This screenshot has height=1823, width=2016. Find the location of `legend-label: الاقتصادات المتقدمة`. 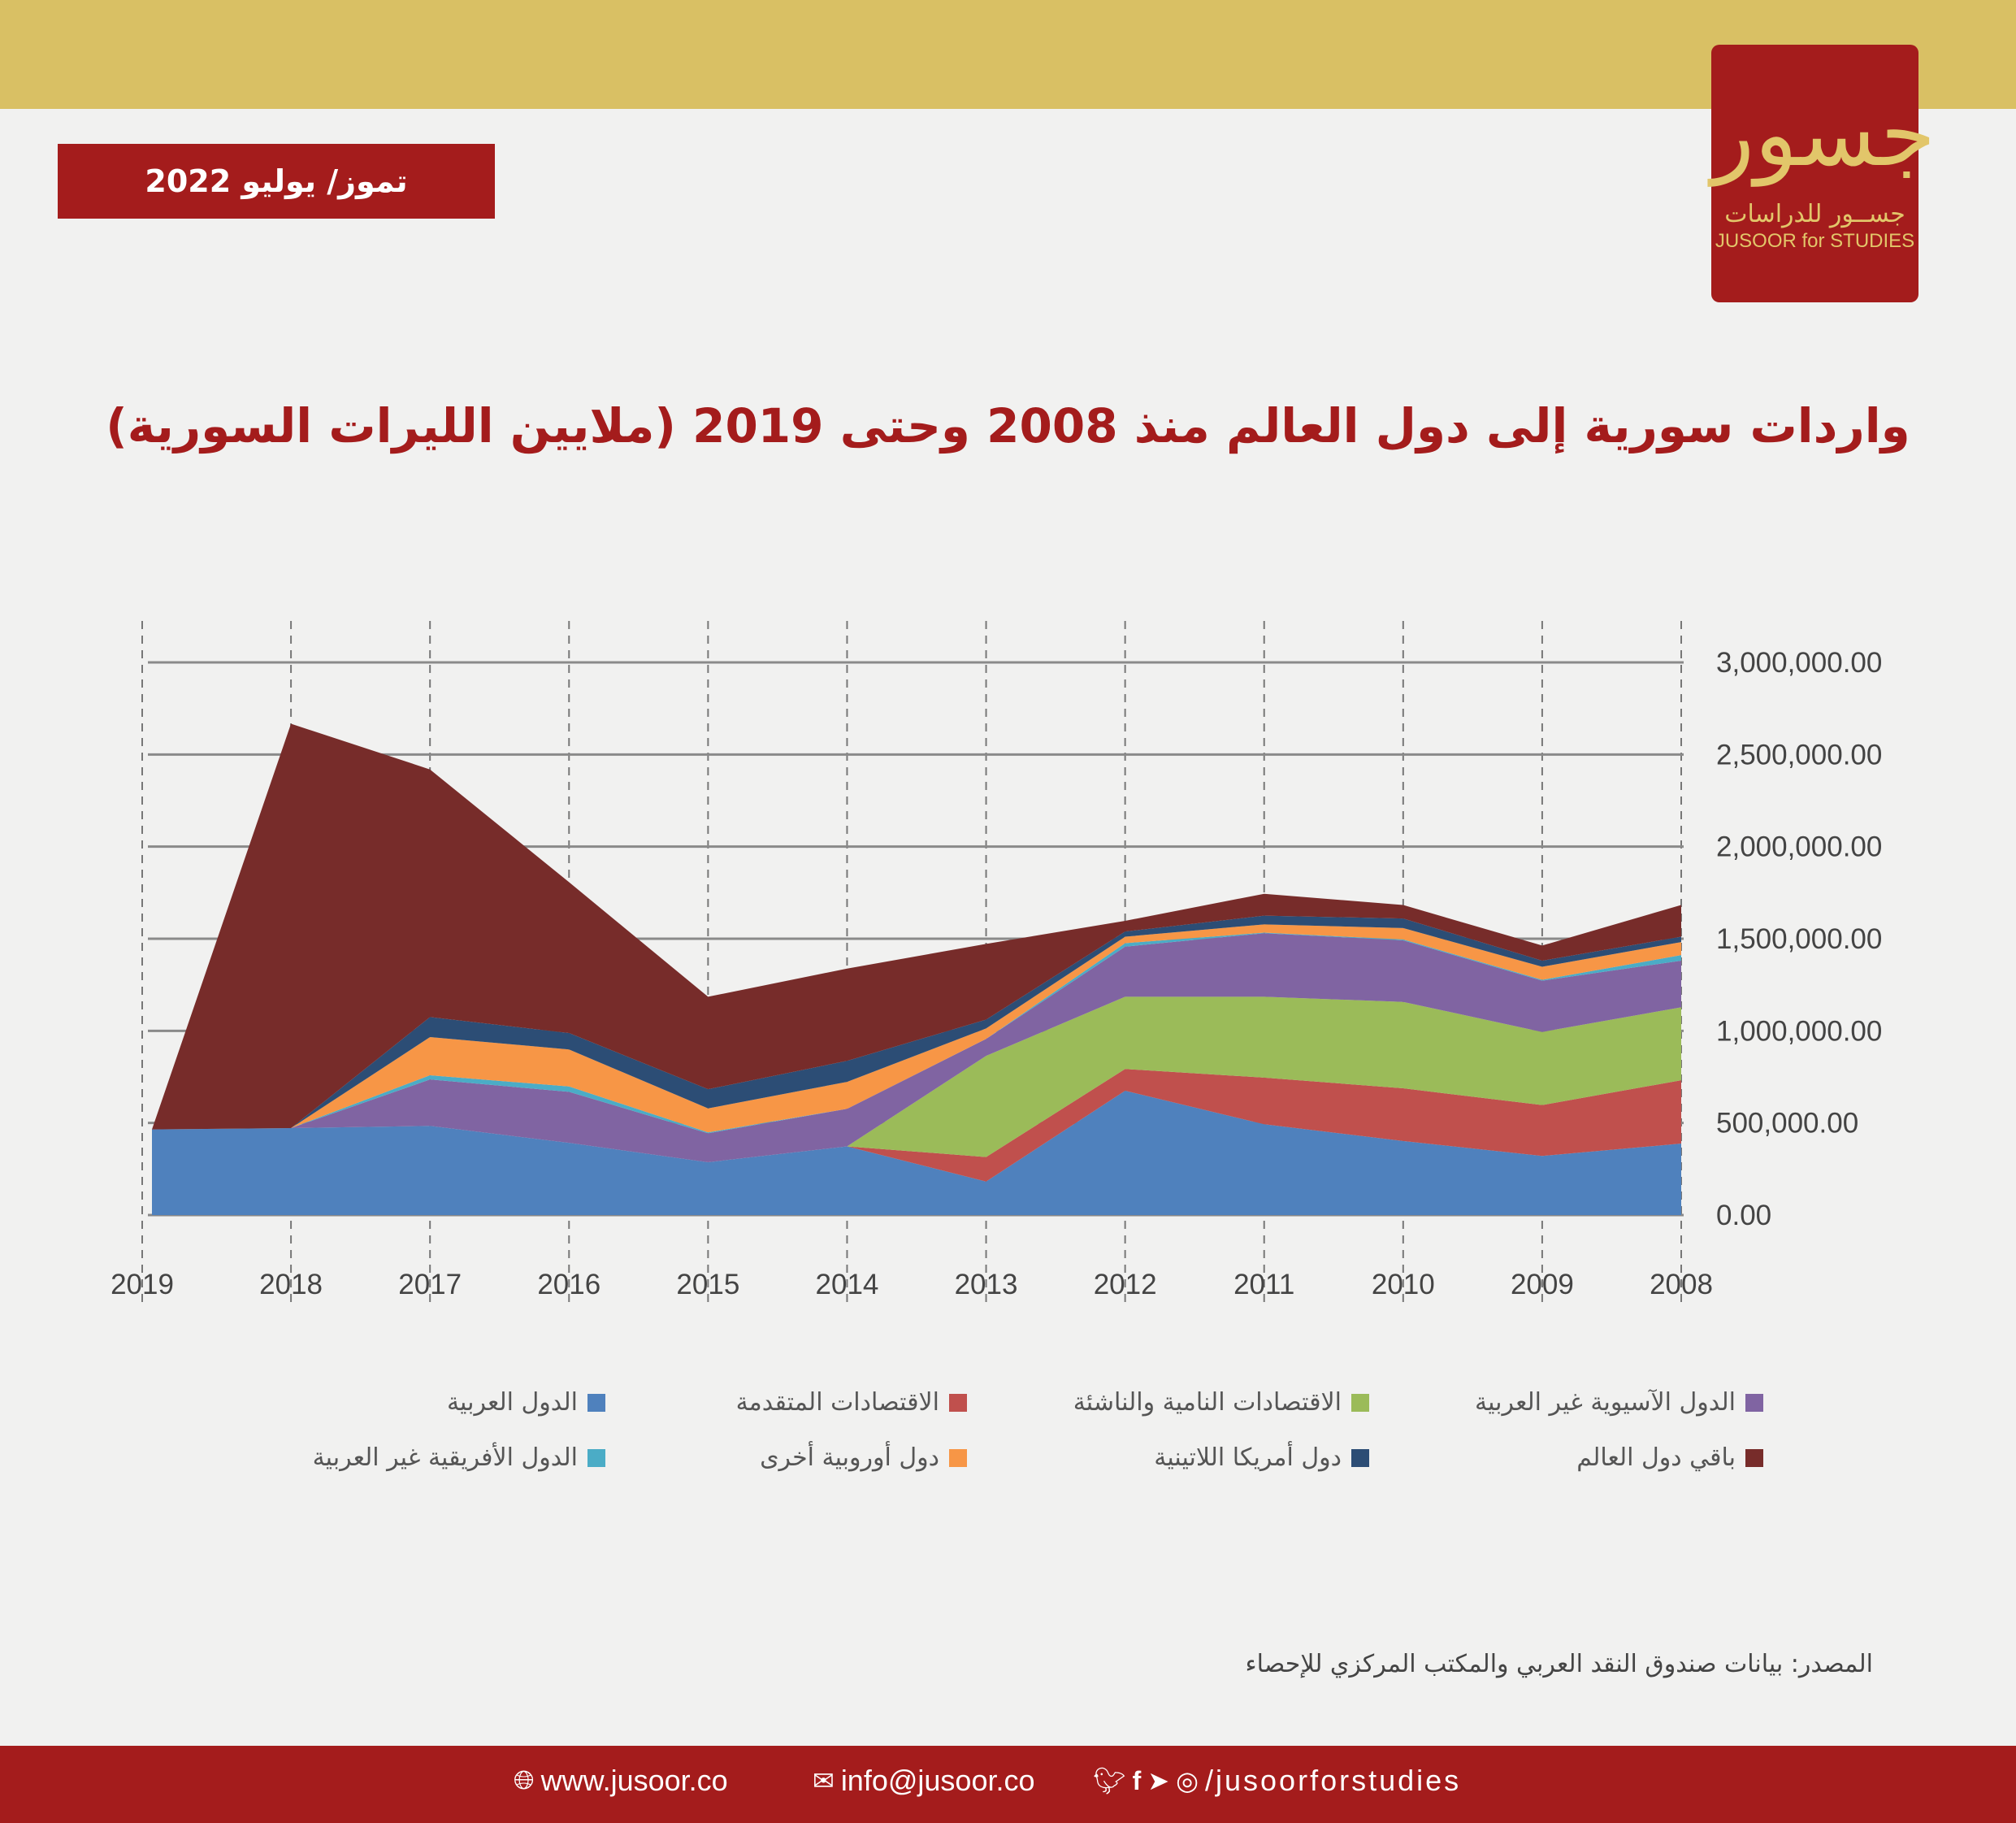

legend-label: الاقتصادات المتقدمة is located at coordinates (837, 1402).